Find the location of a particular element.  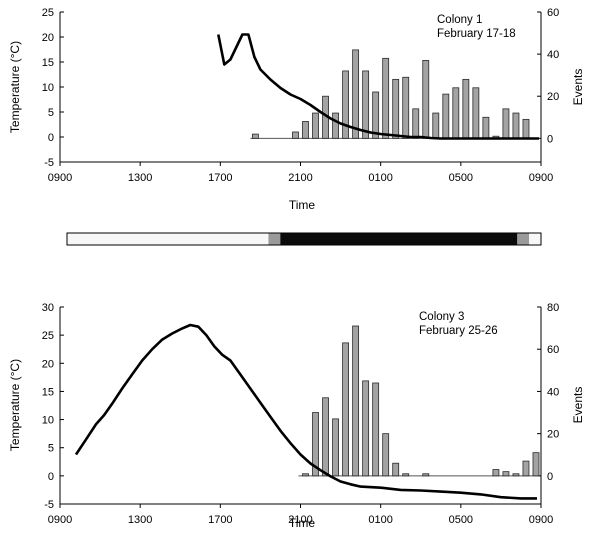

left-y-ticks: -5 0 5 10 15 20 25 30 is located at coordinates (53, 406).